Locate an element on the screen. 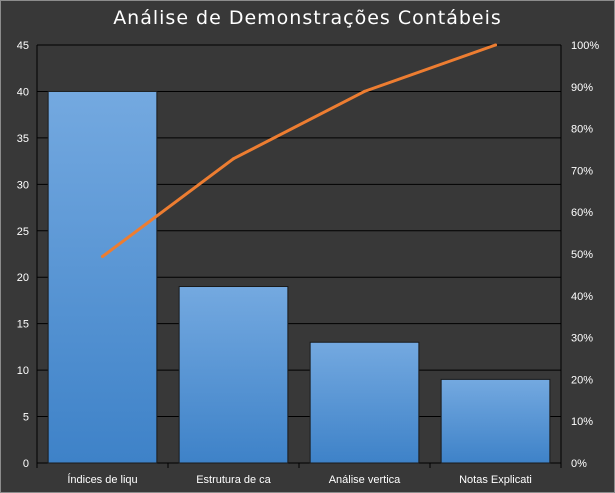 The image size is (615, 493). right-tick-label: 10% is located at coordinates (582, 422).